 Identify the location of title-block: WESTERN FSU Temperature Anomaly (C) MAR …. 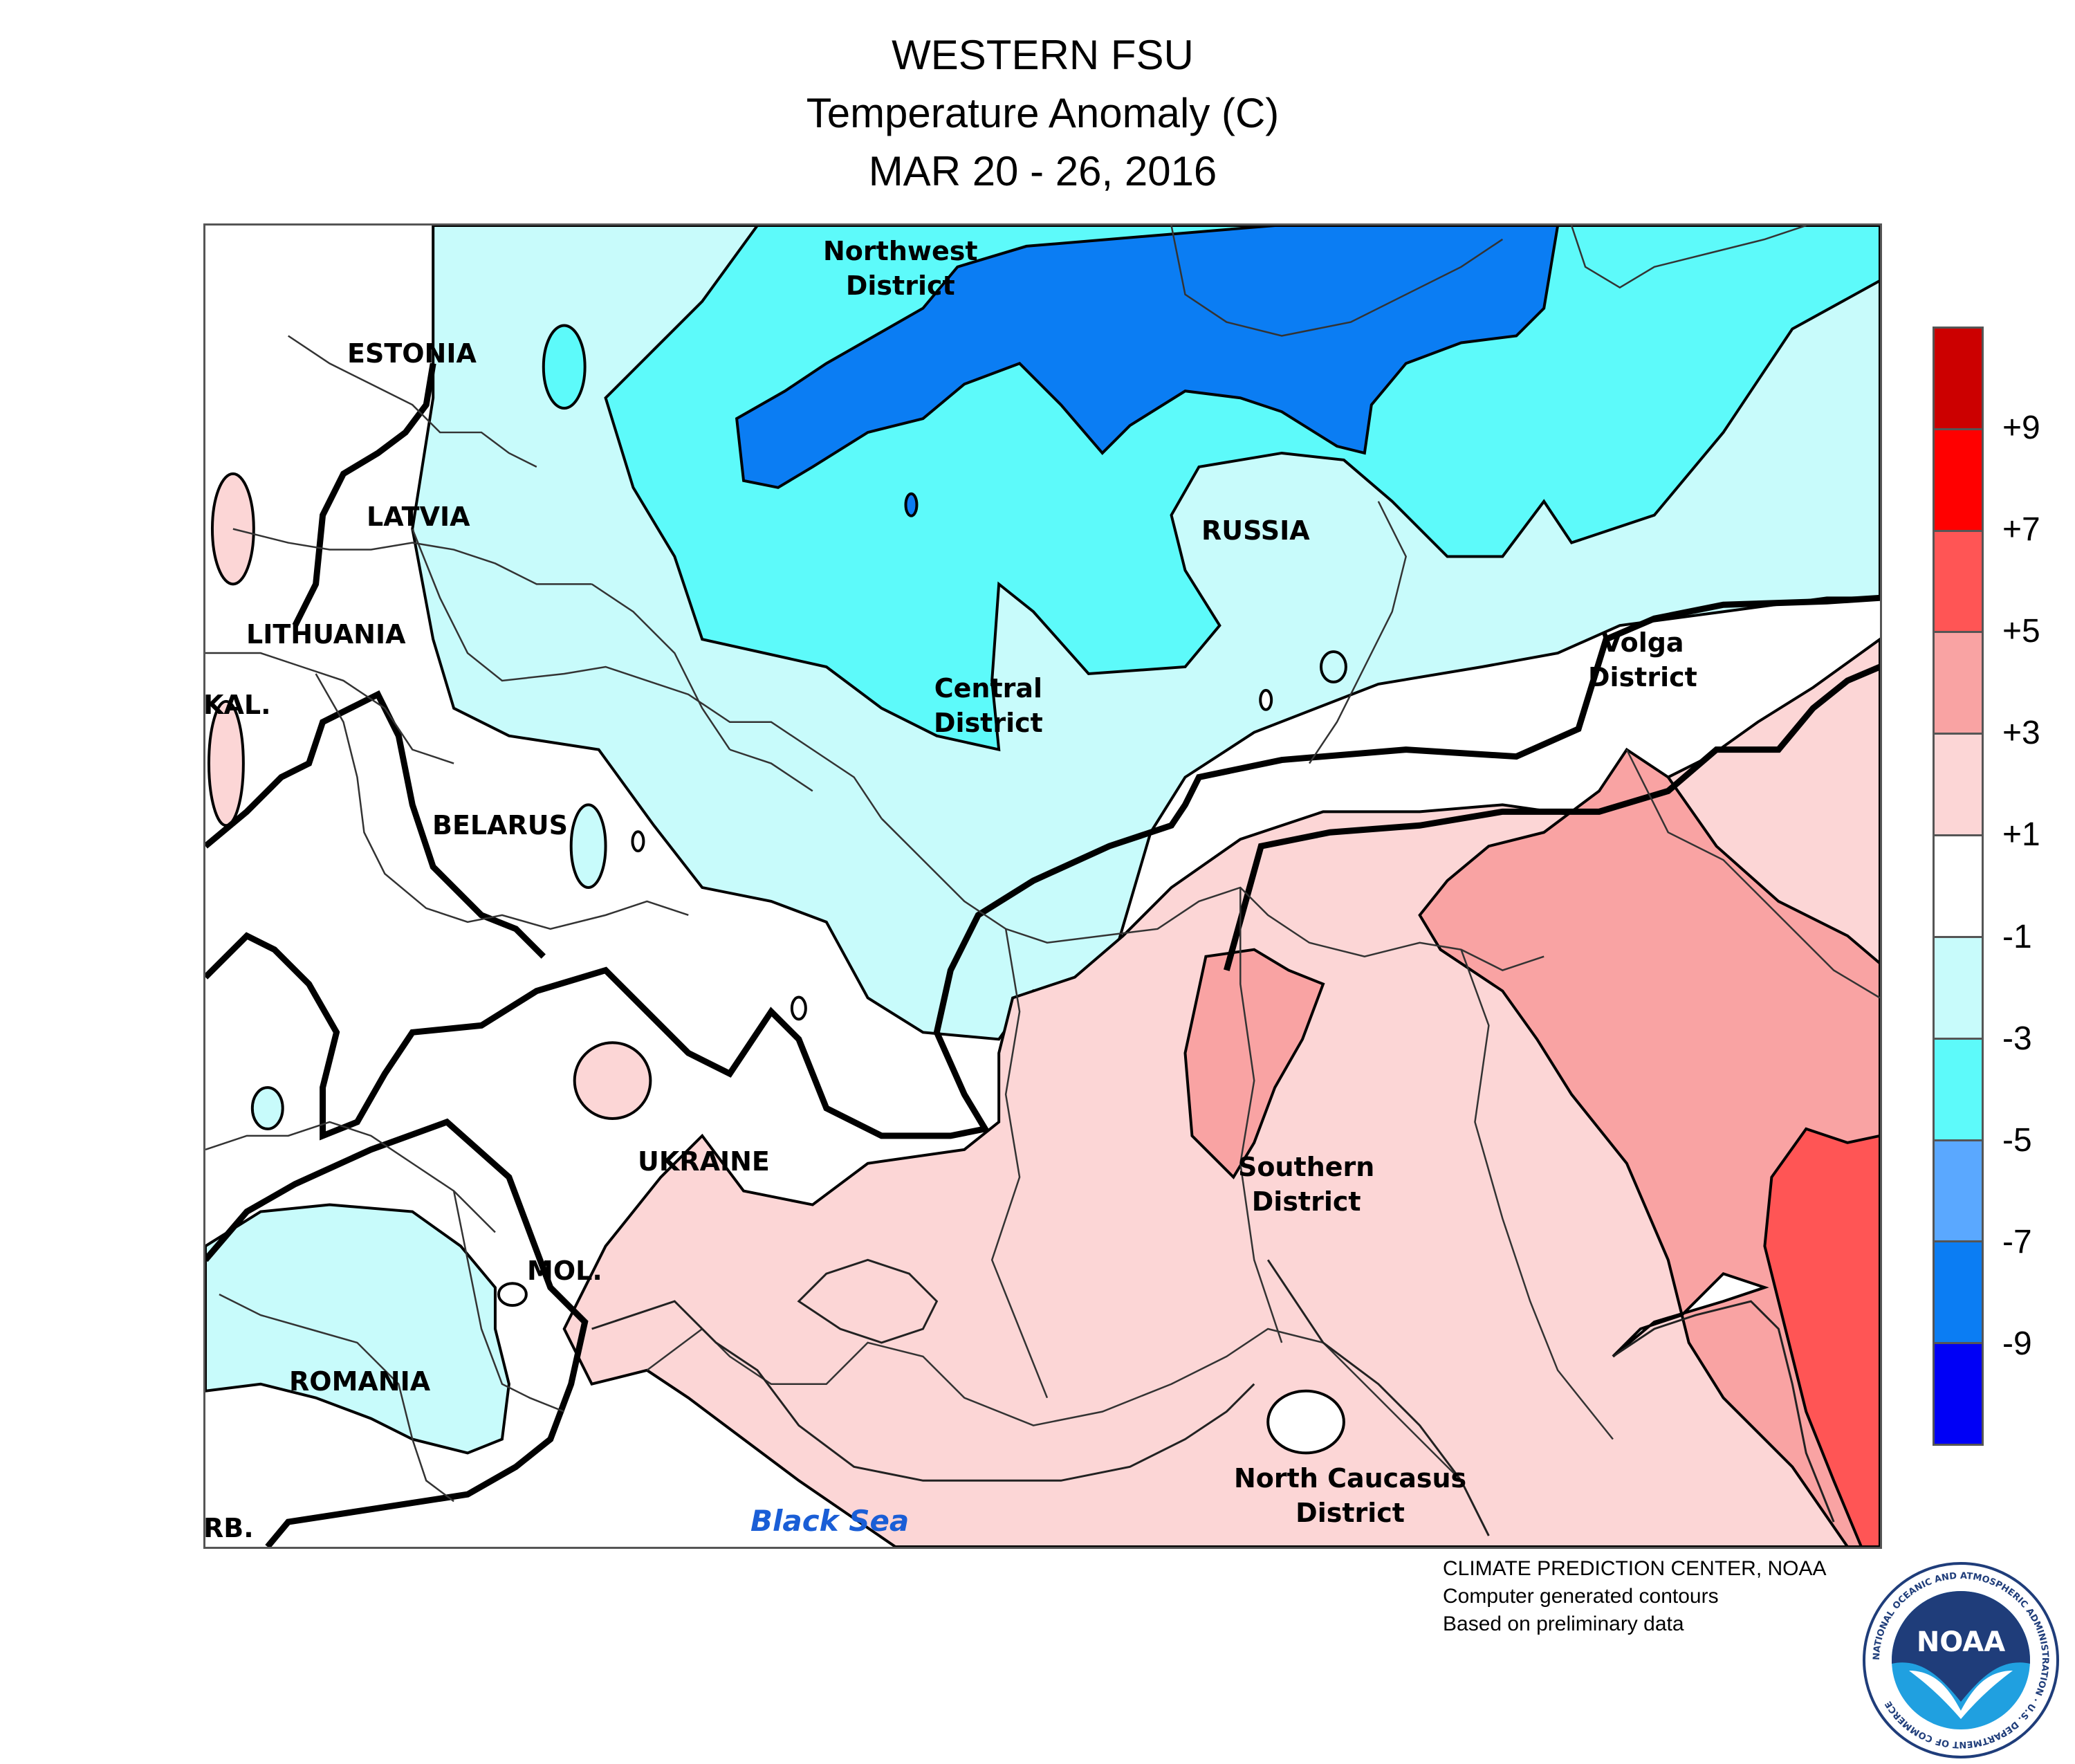
(1037, 113).